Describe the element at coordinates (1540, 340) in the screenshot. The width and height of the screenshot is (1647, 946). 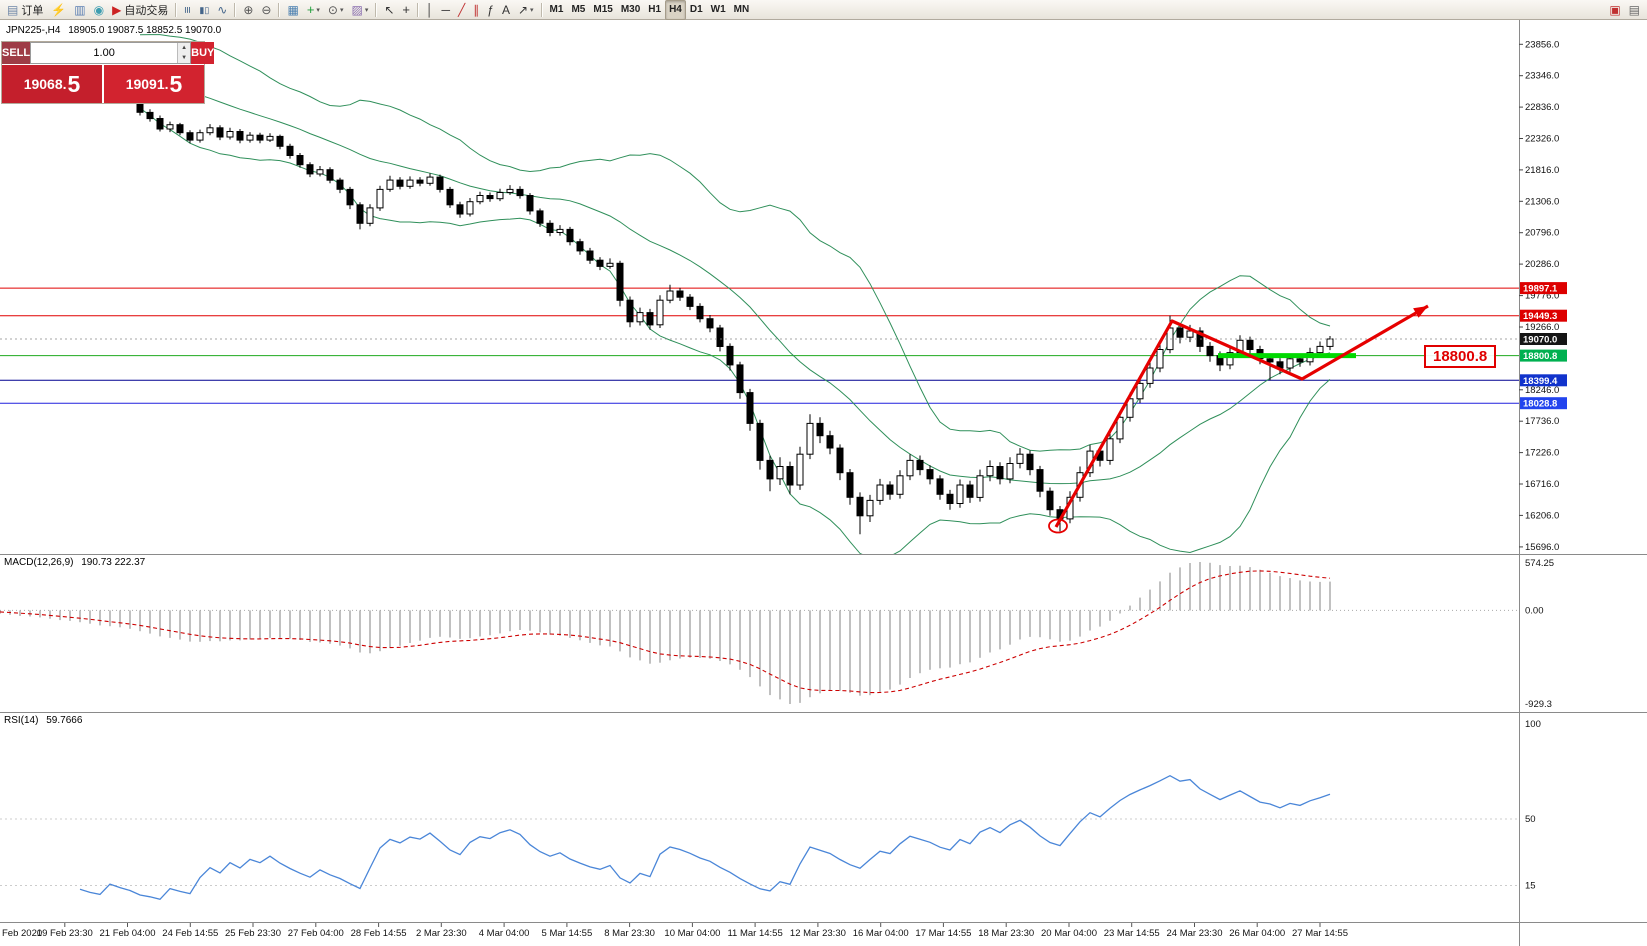
I see `price-badge-label: 19070.0` at that location.